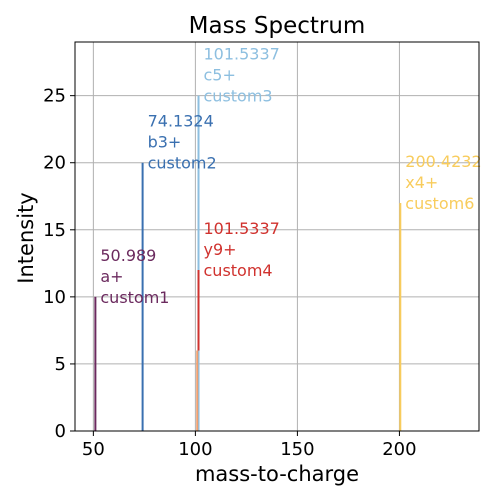 The height and width of the screenshot is (500, 500). I want to click on y-tick-label: 10, so click(54, 297).